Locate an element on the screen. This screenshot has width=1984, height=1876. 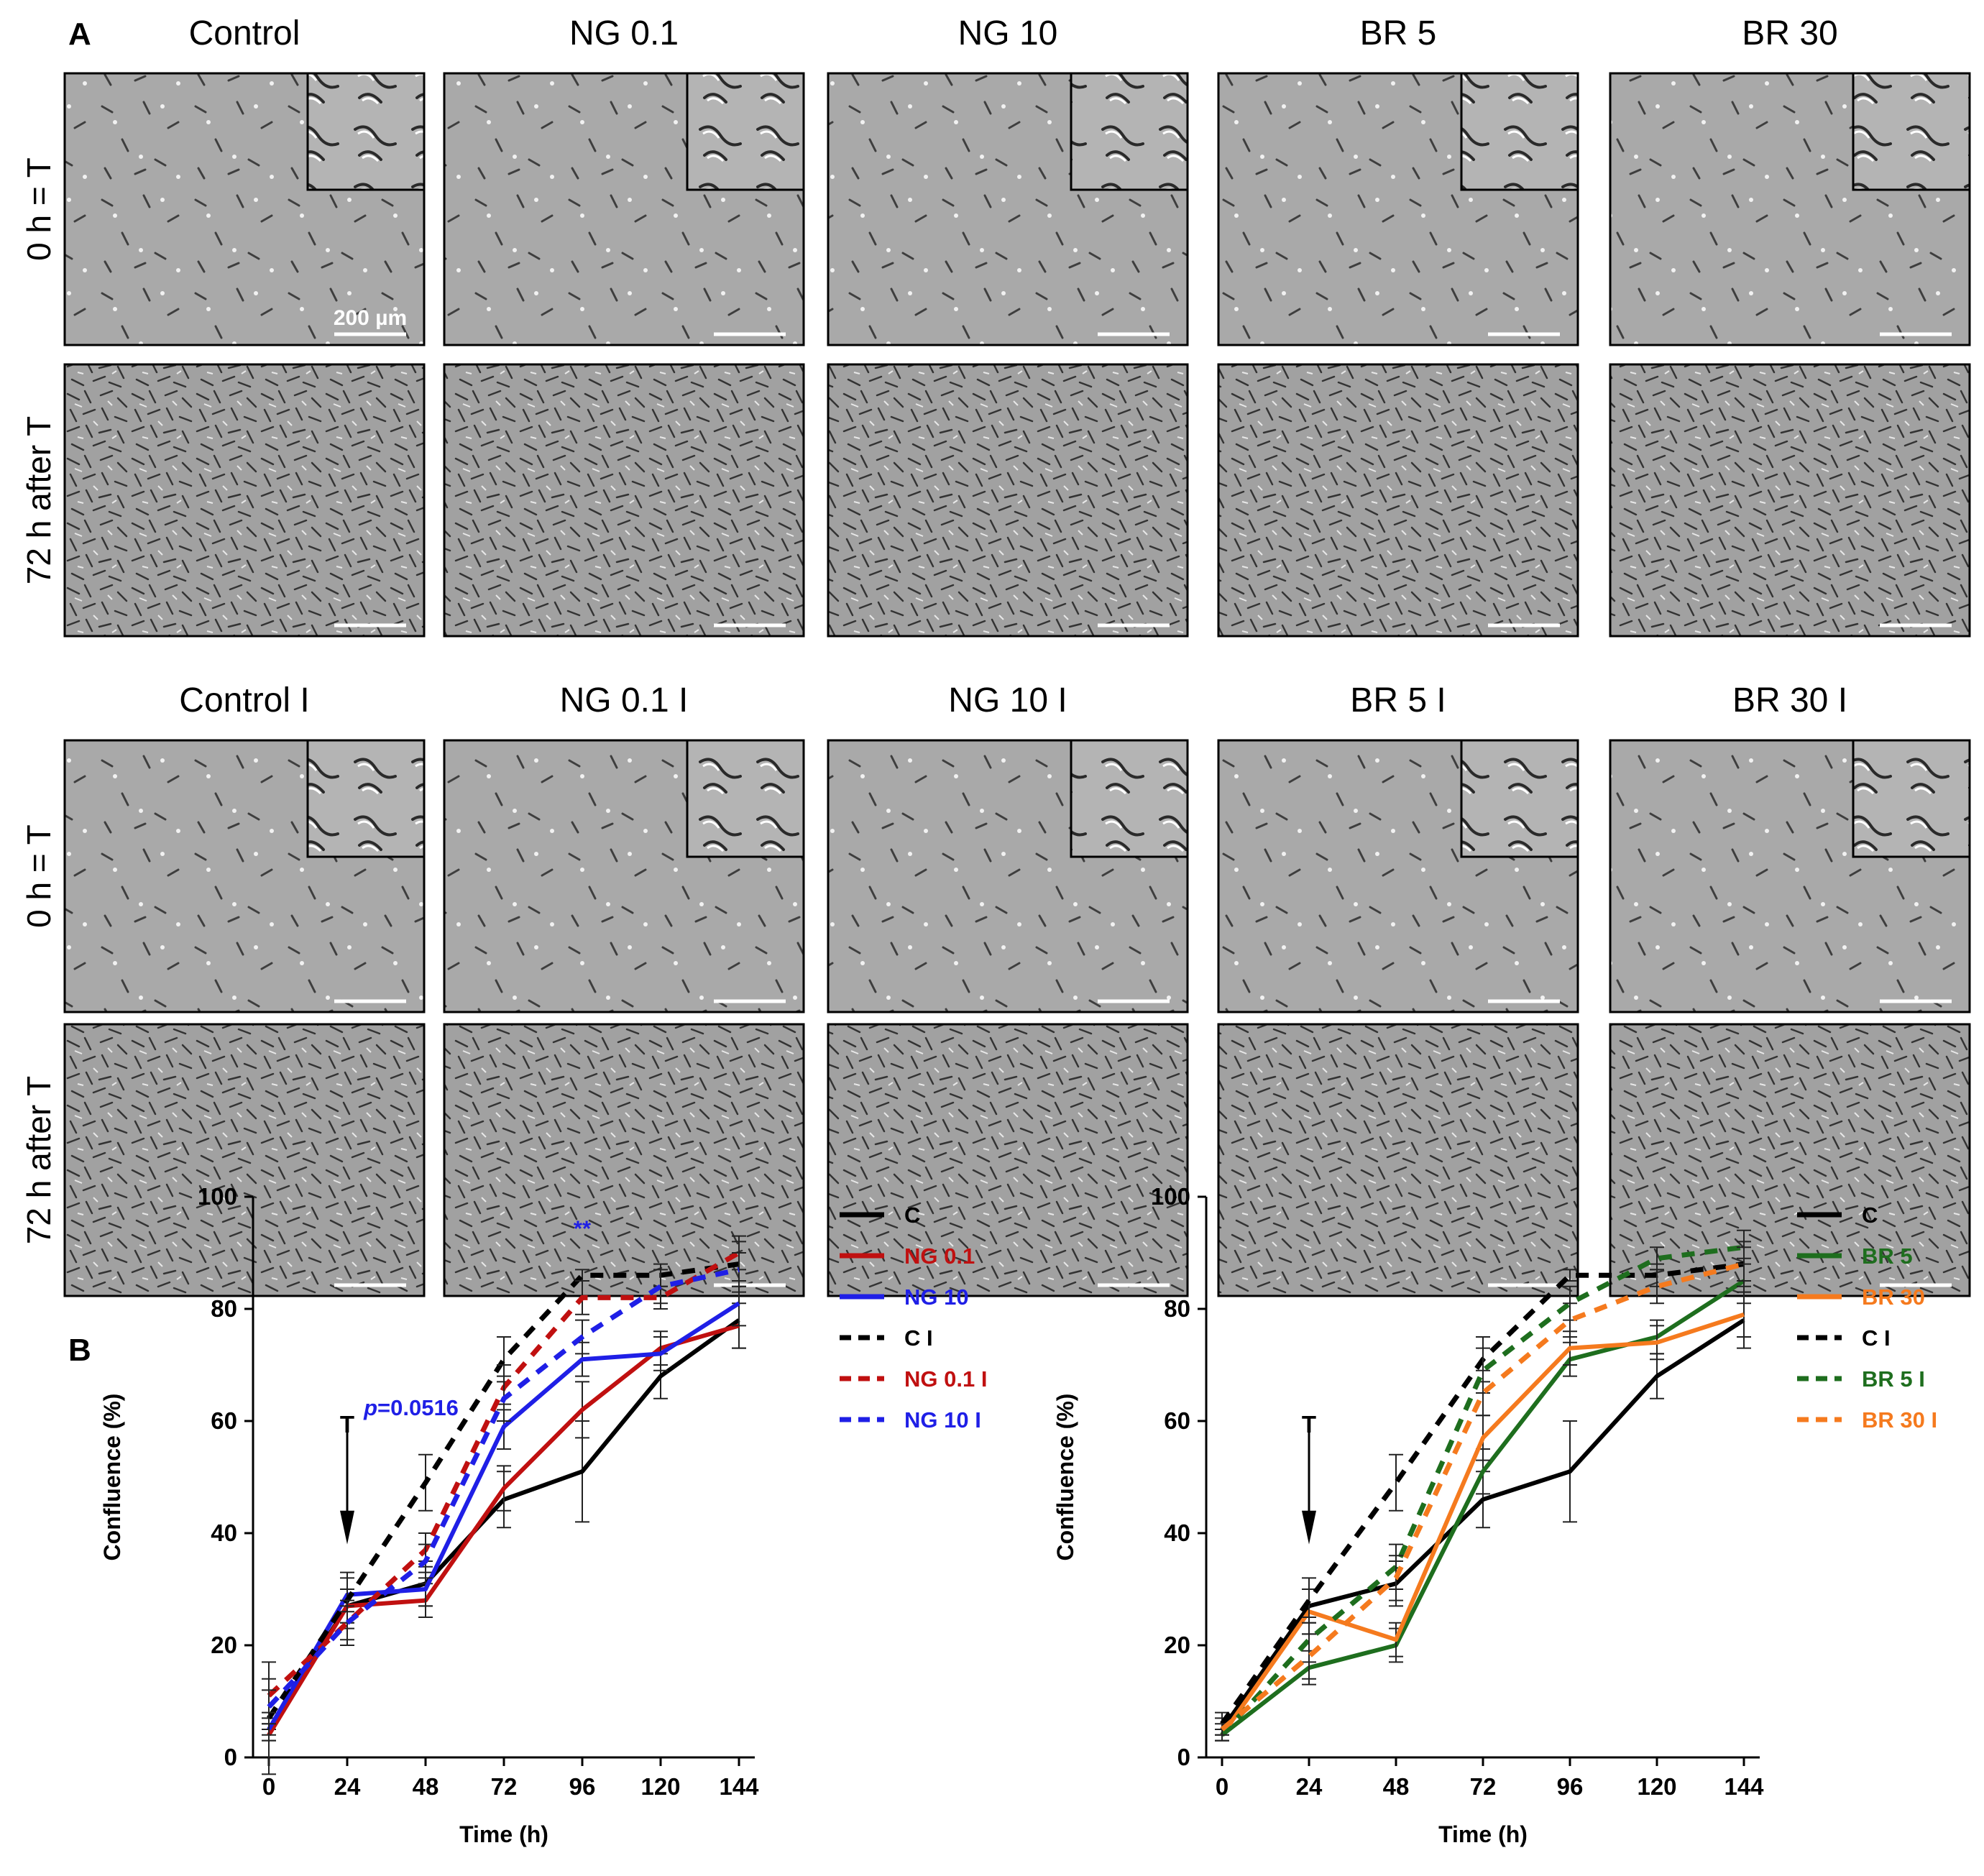
legend-label: NG 10 is located at coordinates (936, 1297).